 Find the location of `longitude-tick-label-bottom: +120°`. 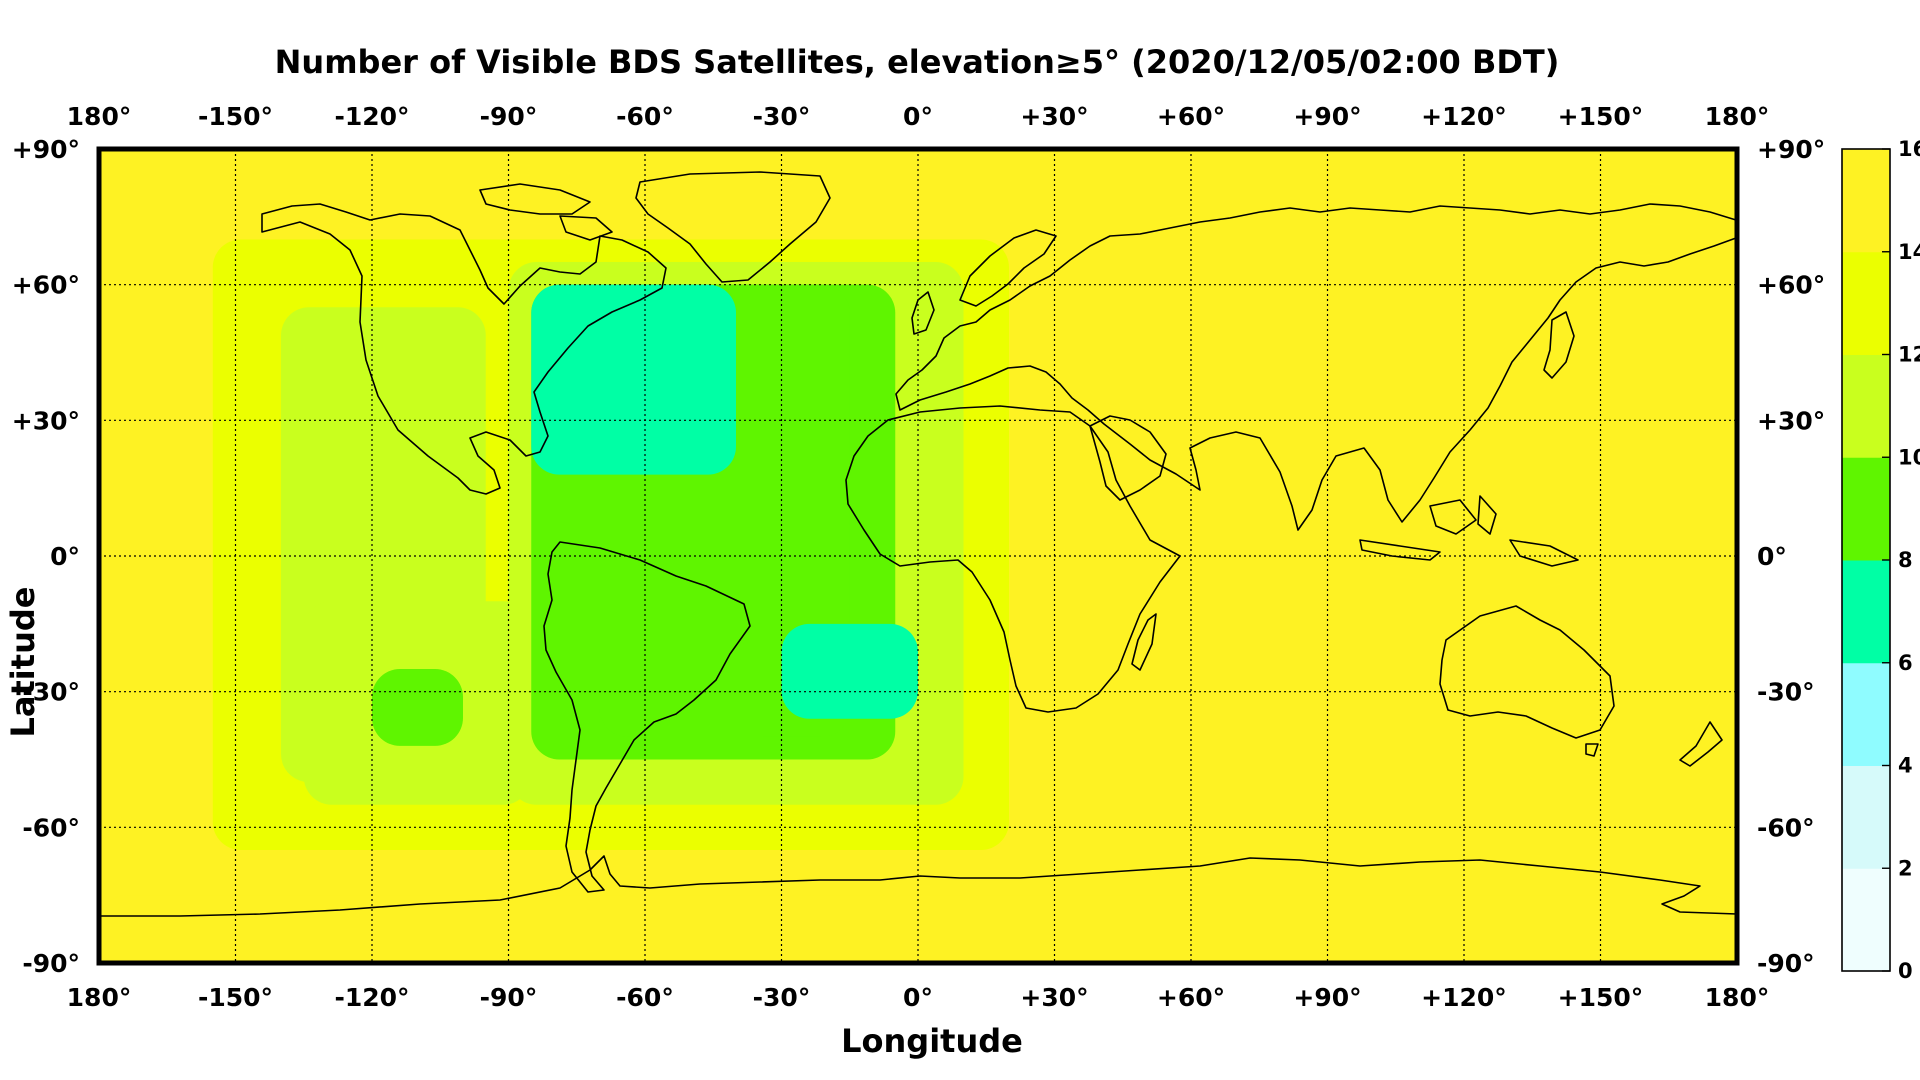

longitude-tick-label-bottom: +120° is located at coordinates (1464, 997).